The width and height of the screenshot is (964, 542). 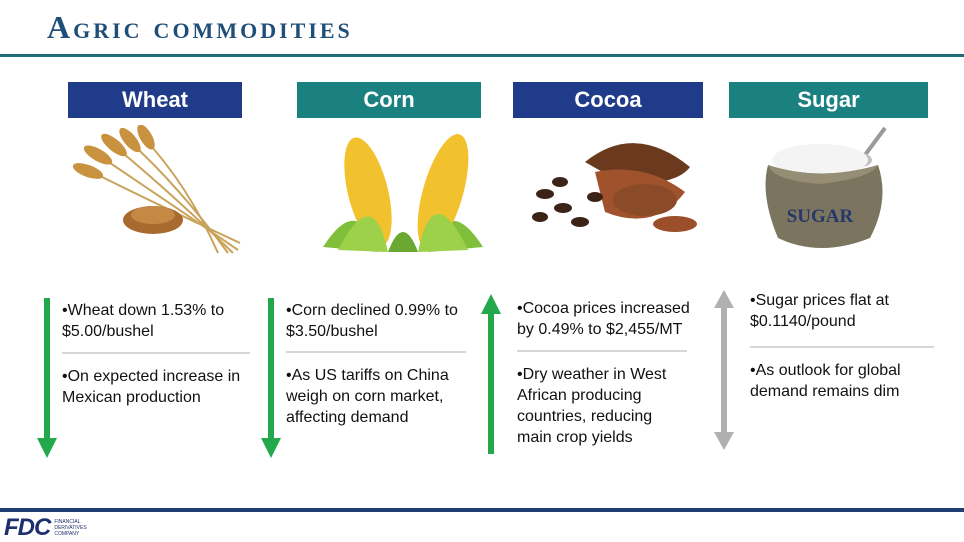 What do you see at coordinates (67, 522) in the screenshot?
I see `logo-sub-line-1: FINANCIAL` at bounding box center [67, 522].